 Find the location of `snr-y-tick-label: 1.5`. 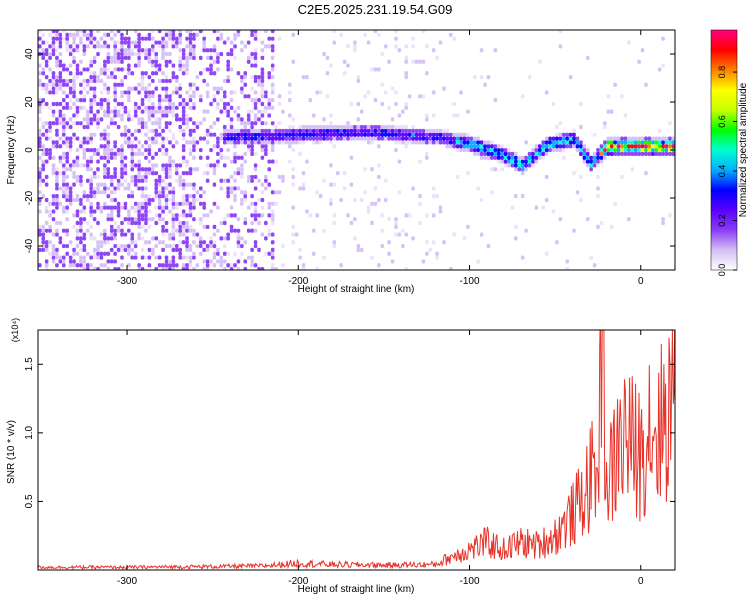

snr-y-tick-label: 1.5 is located at coordinates (29, 364).